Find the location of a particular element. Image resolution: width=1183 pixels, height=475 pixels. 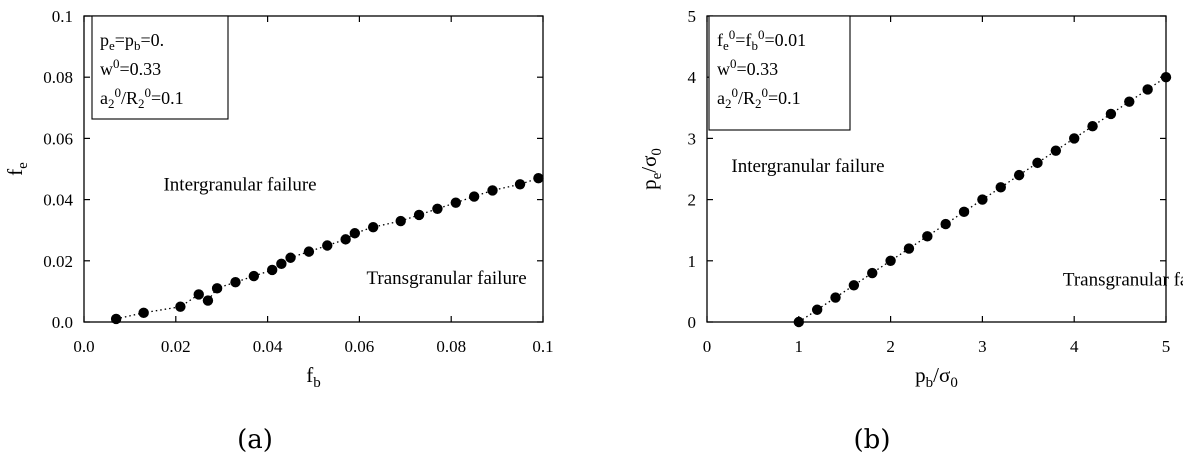

y-tick-label: 3 is located at coordinates (692, 138).